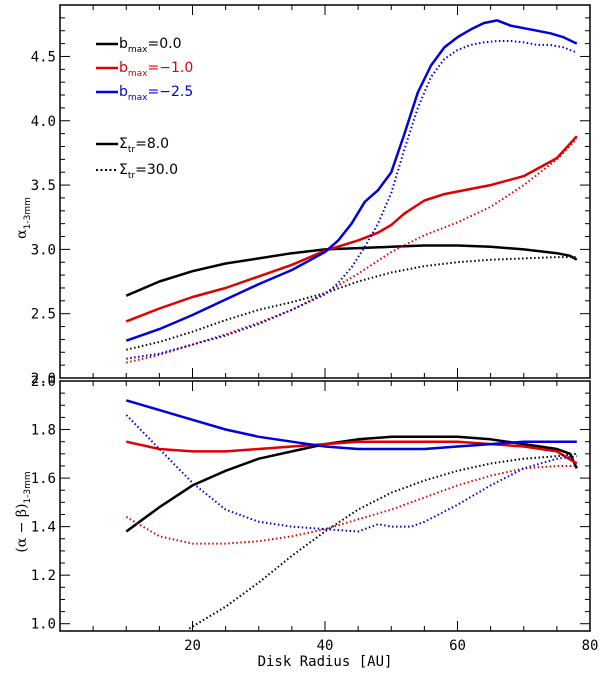 The height and width of the screenshot is (673, 600). Describe the element at coordinates (165, 44) in the screenshot. I see `legend-label-value: =0.0` at that location.